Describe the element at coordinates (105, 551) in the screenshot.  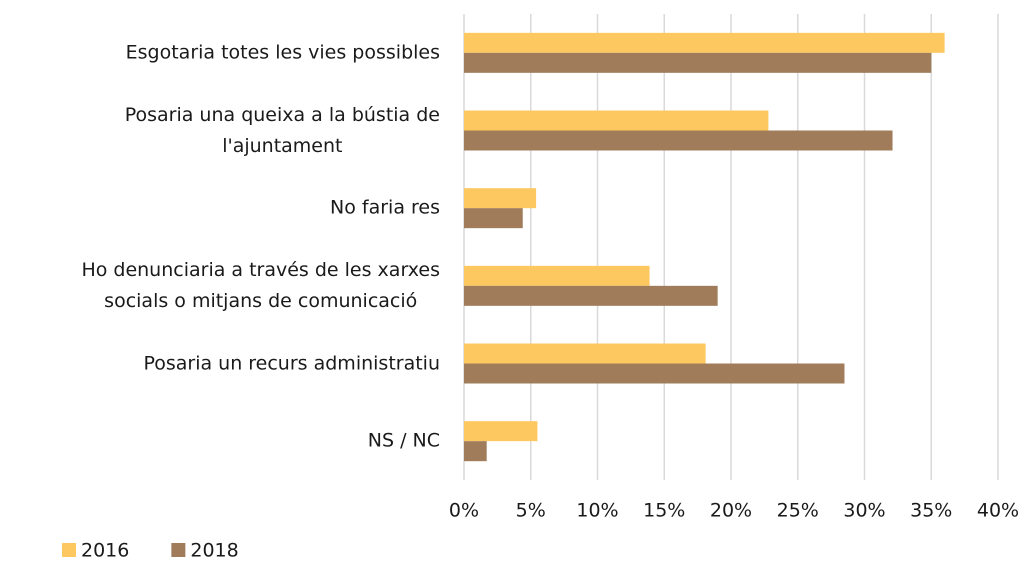
I see `legend-label: 2016` at that location.